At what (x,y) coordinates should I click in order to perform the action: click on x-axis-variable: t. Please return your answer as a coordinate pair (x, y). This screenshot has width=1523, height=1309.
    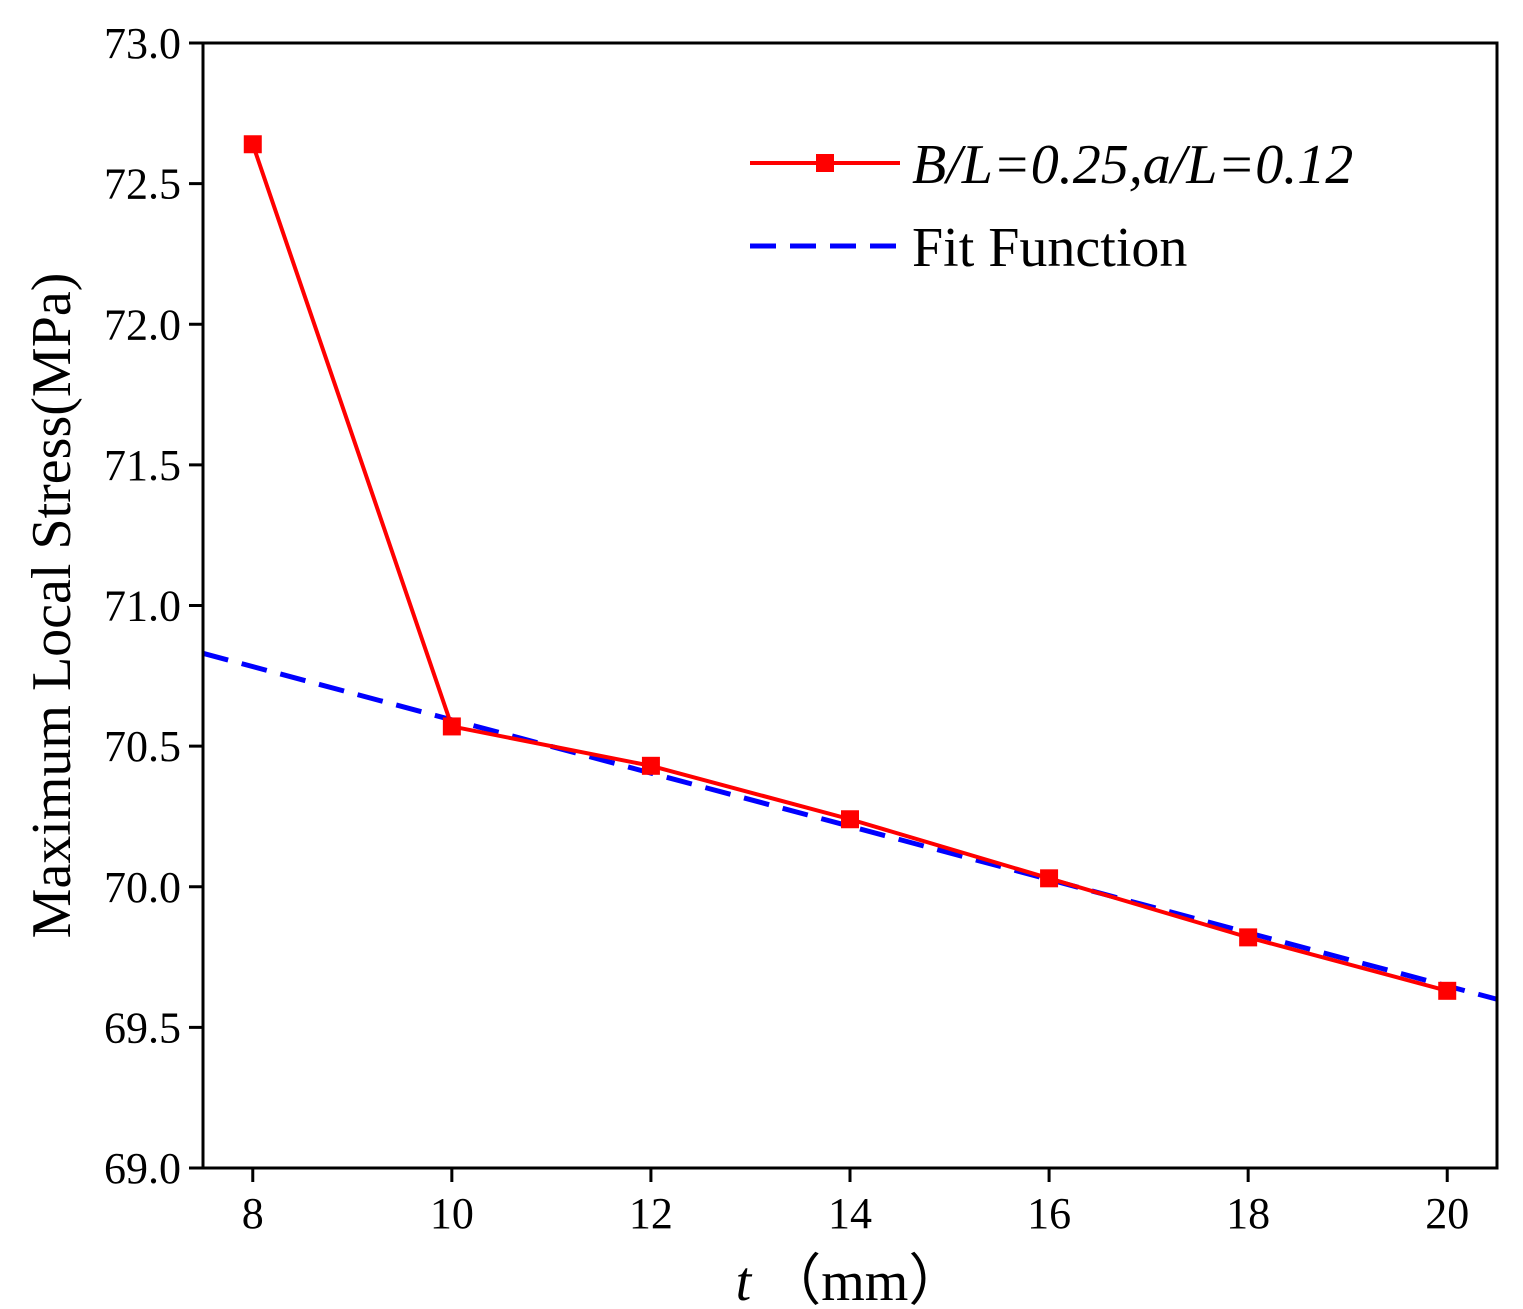
    Looking at the image, I should click on (744, 1280).